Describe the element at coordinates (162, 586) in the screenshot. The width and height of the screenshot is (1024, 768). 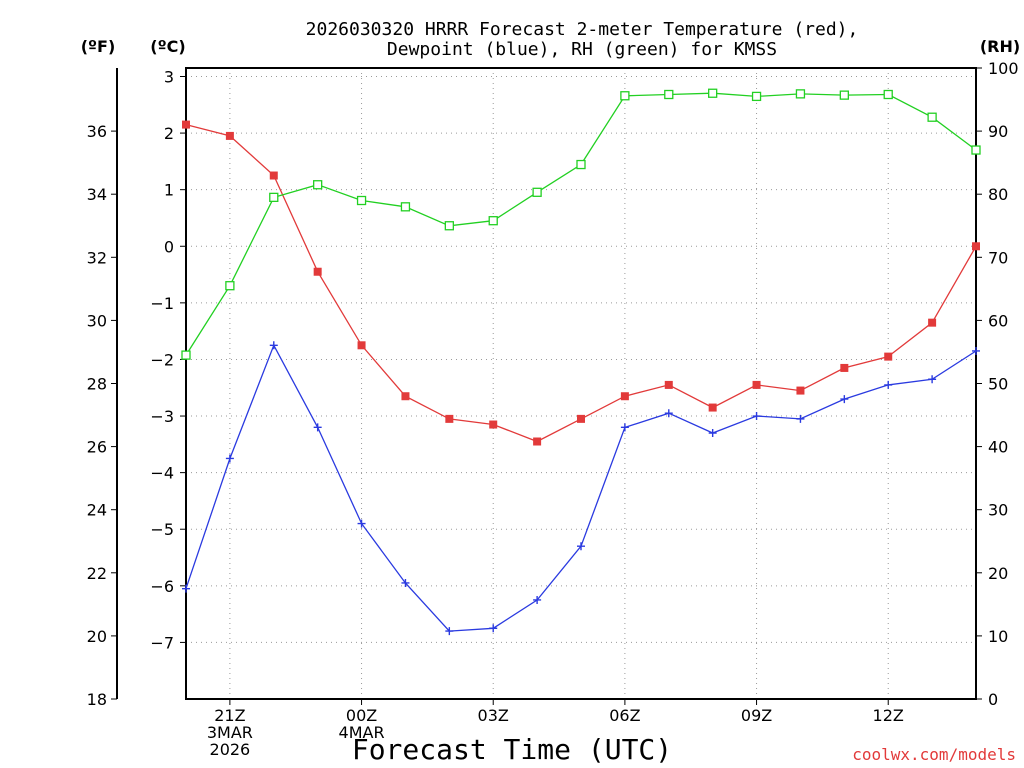
I see `celsius-tick-label: −6` at that location.